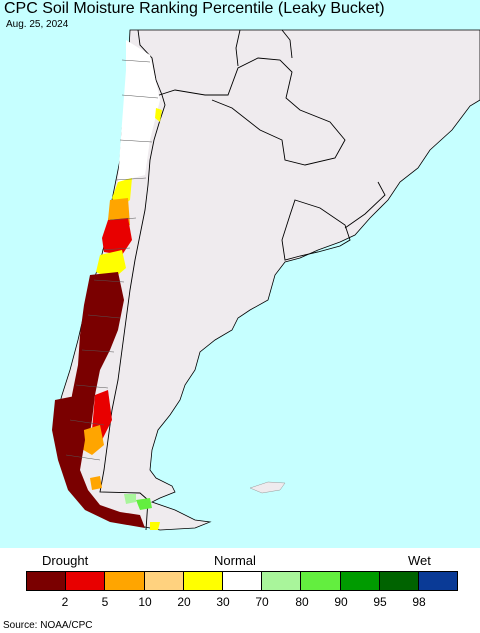 Image resolution: width=480 pixels, height=633 pixels. Describe the element at coordinates (139, 111) in the screenshot. I see `region-white` at that location.